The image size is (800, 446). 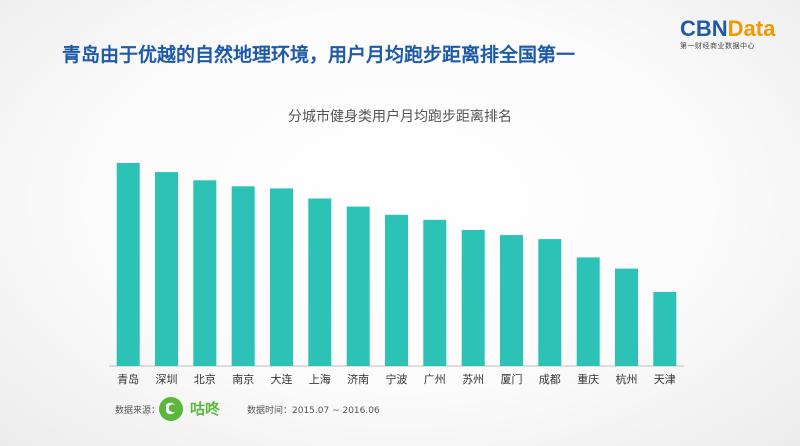 I want to click on x-tick-label: 深圳, so click(x=167, y=379).